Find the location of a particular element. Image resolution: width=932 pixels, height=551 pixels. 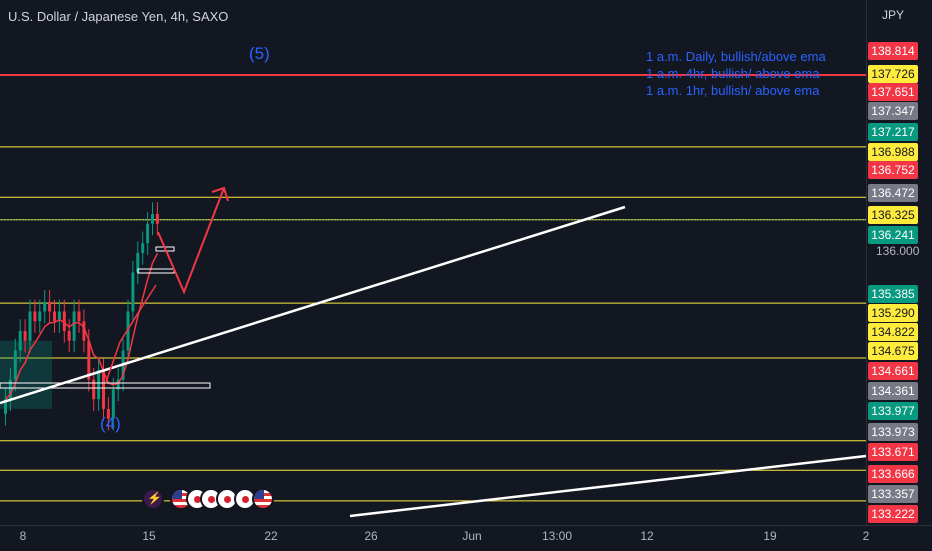

price-tag: 134.361 is located at coordinates (893, 391).